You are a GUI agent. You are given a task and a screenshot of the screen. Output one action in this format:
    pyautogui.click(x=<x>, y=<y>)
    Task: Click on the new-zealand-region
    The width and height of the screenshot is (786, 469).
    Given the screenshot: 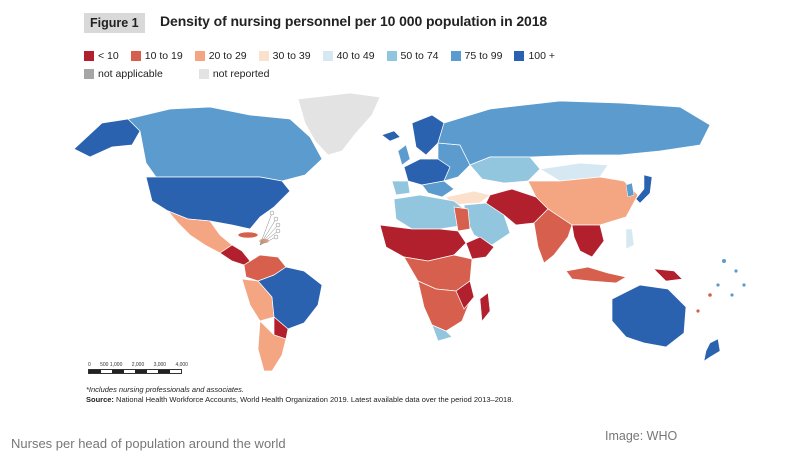 What is the action you would take?
    pyautogui.click(x=712, y=350)
    